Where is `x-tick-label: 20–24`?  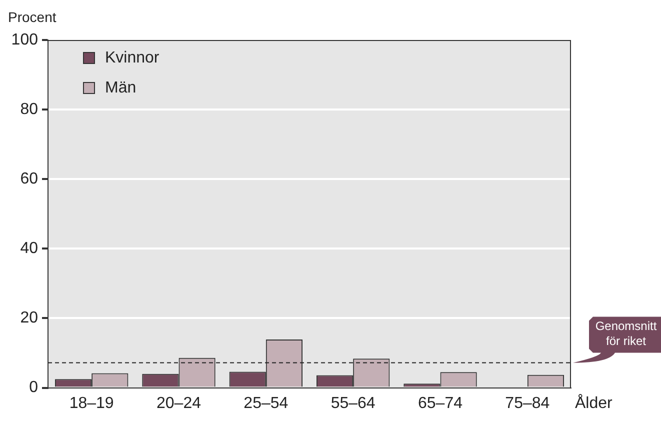
x-tick-label: 20–24 is located at coordinates (179, 403).